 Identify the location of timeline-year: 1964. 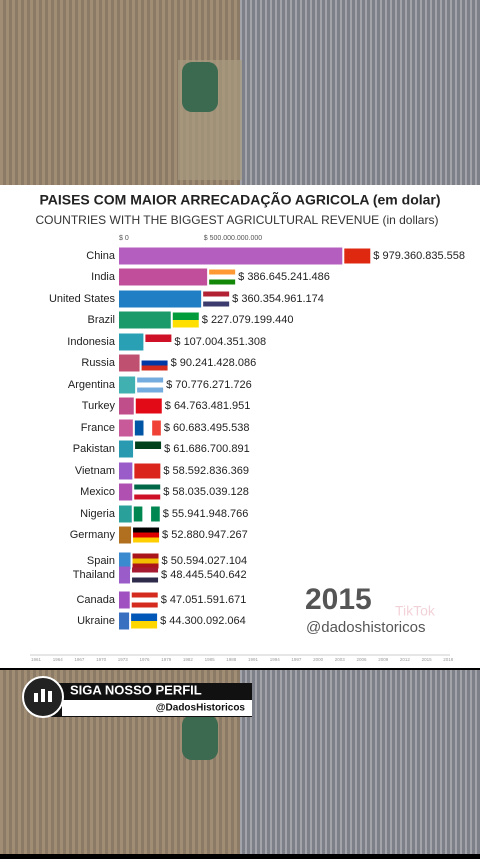
(58, 659).